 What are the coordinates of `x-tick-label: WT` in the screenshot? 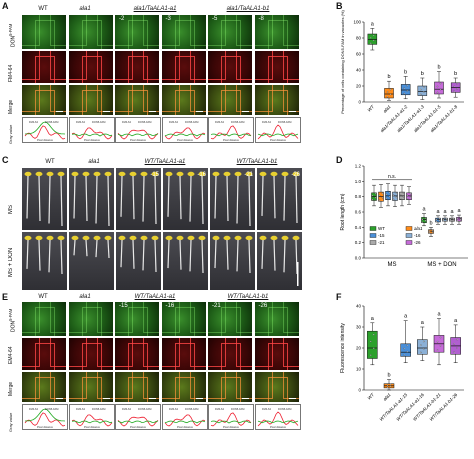 It's located at (371, 395).